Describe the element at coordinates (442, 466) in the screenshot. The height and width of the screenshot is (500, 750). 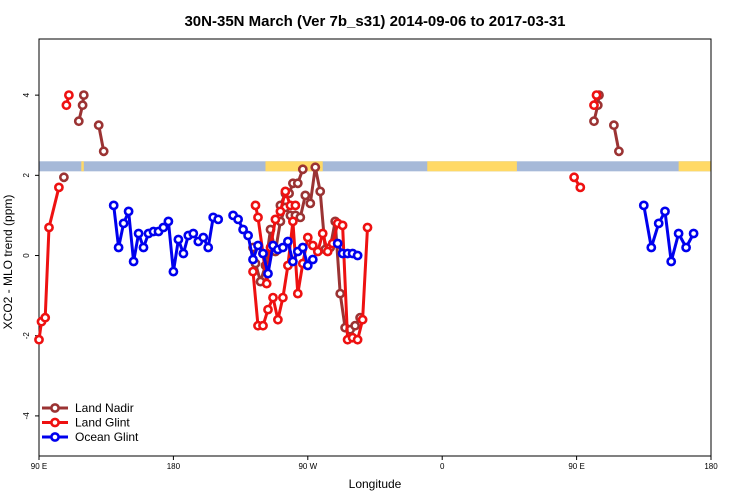
I see `x-tick-label: 0` at that location.